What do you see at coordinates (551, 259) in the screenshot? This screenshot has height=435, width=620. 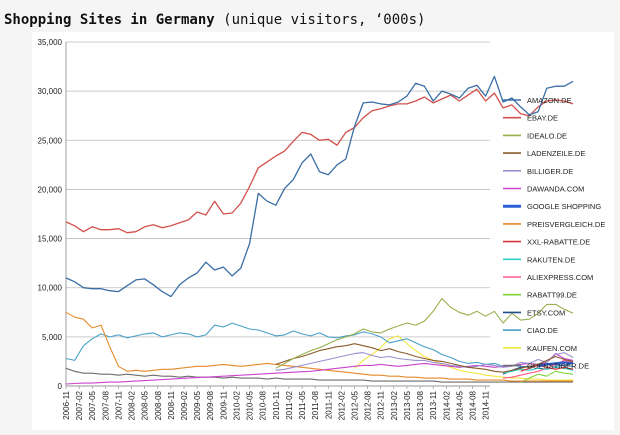 I see `legend-label: RAKUTEN.DE` at bounding box center [551, 259].